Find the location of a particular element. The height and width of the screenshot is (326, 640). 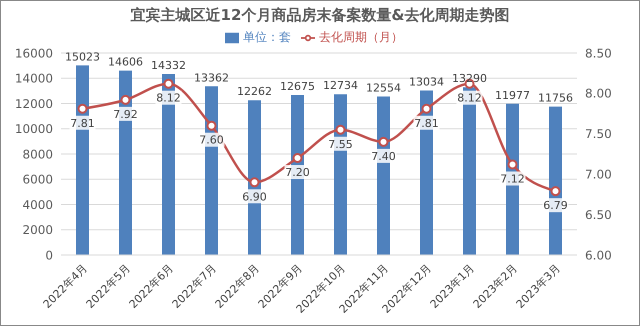

y-tick-label: 12000 is located at coordinates (33, 103).